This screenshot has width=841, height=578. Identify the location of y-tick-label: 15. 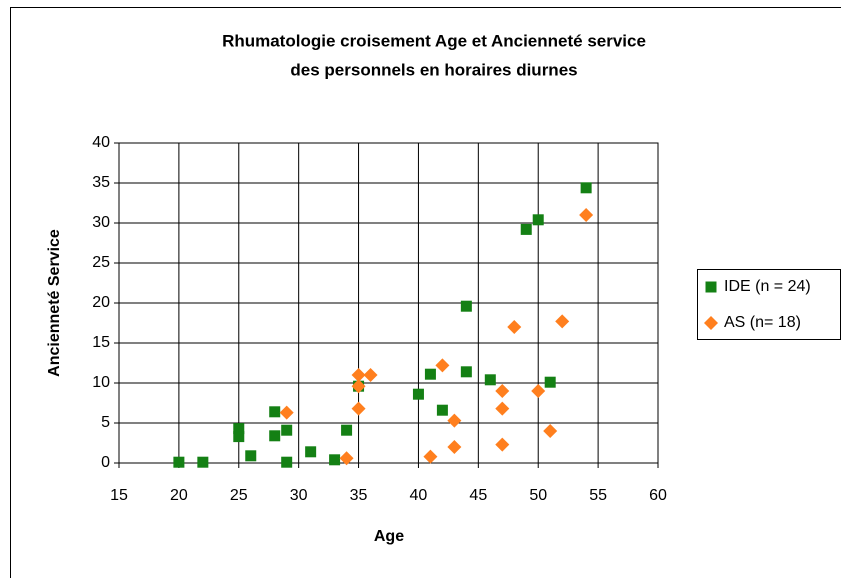
(101, 342).